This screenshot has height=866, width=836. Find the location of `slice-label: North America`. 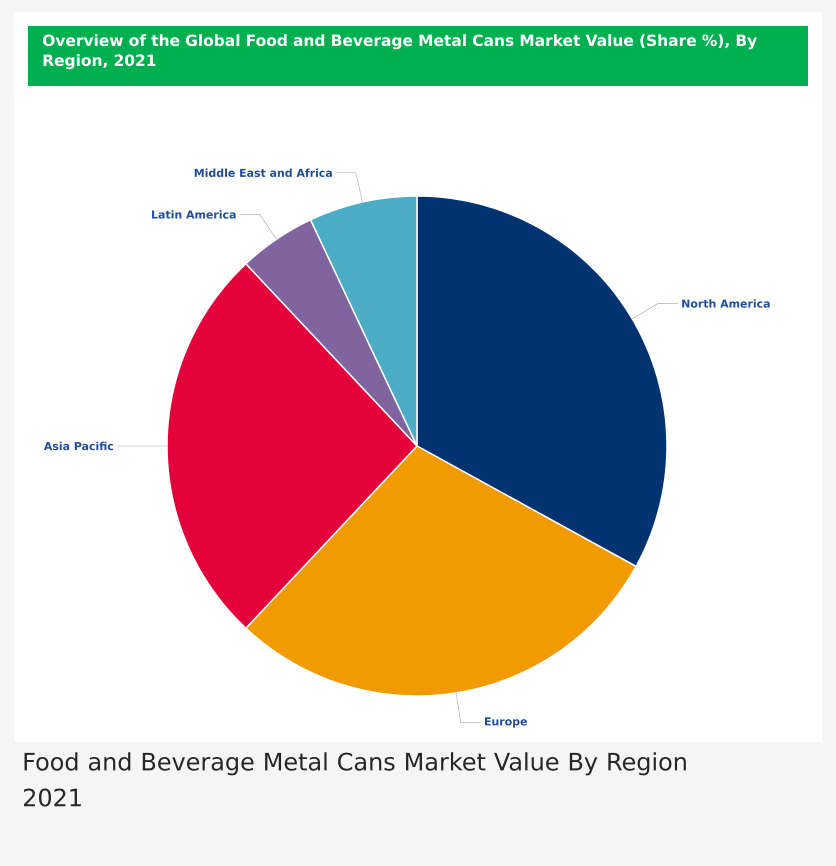

slice-label: North America is located at coordinates (726, 303).